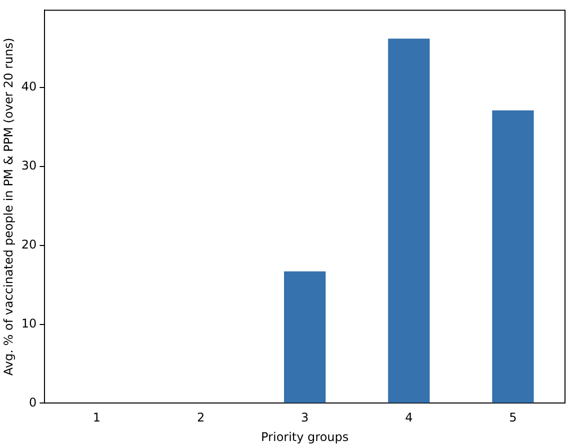 This screenshot has width=570, height=447. I want to click on y-tick-label: 10, so click(29, 323).